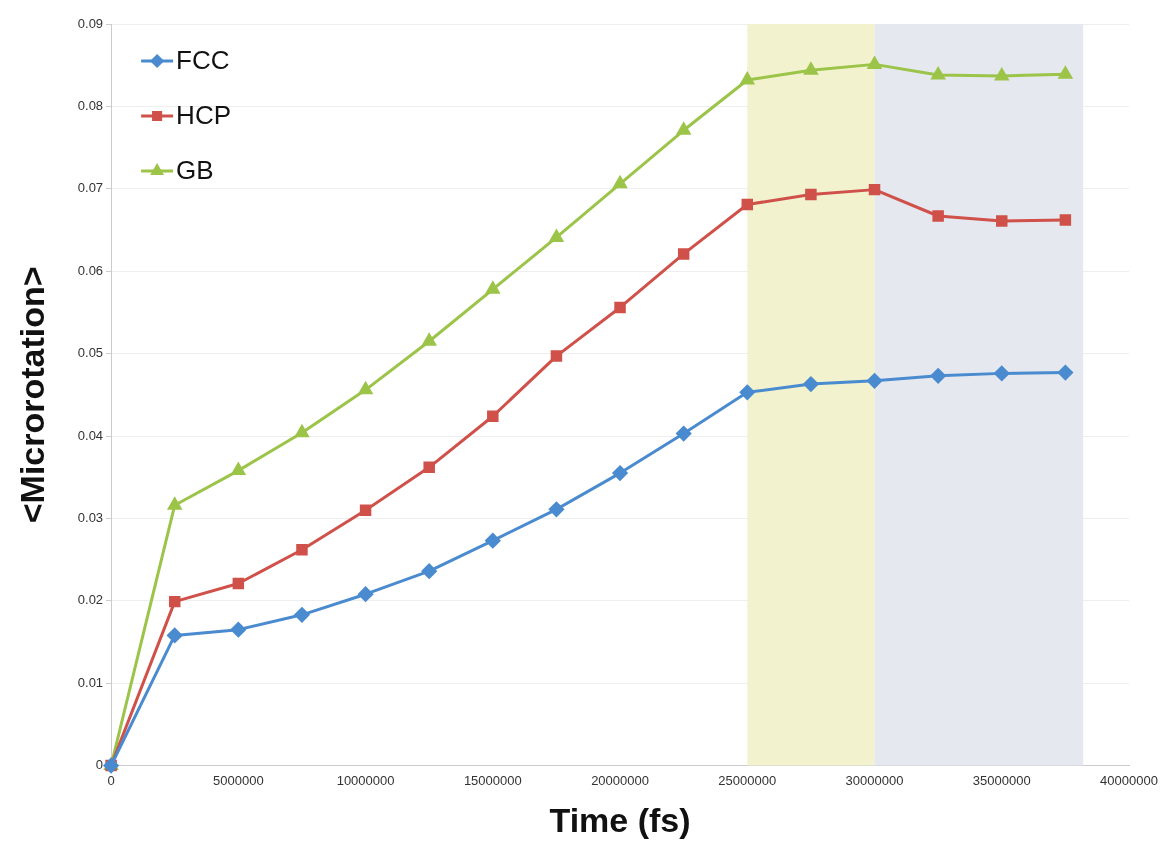  I want to click on x-tick-label: 10000000, so click(365, 780).